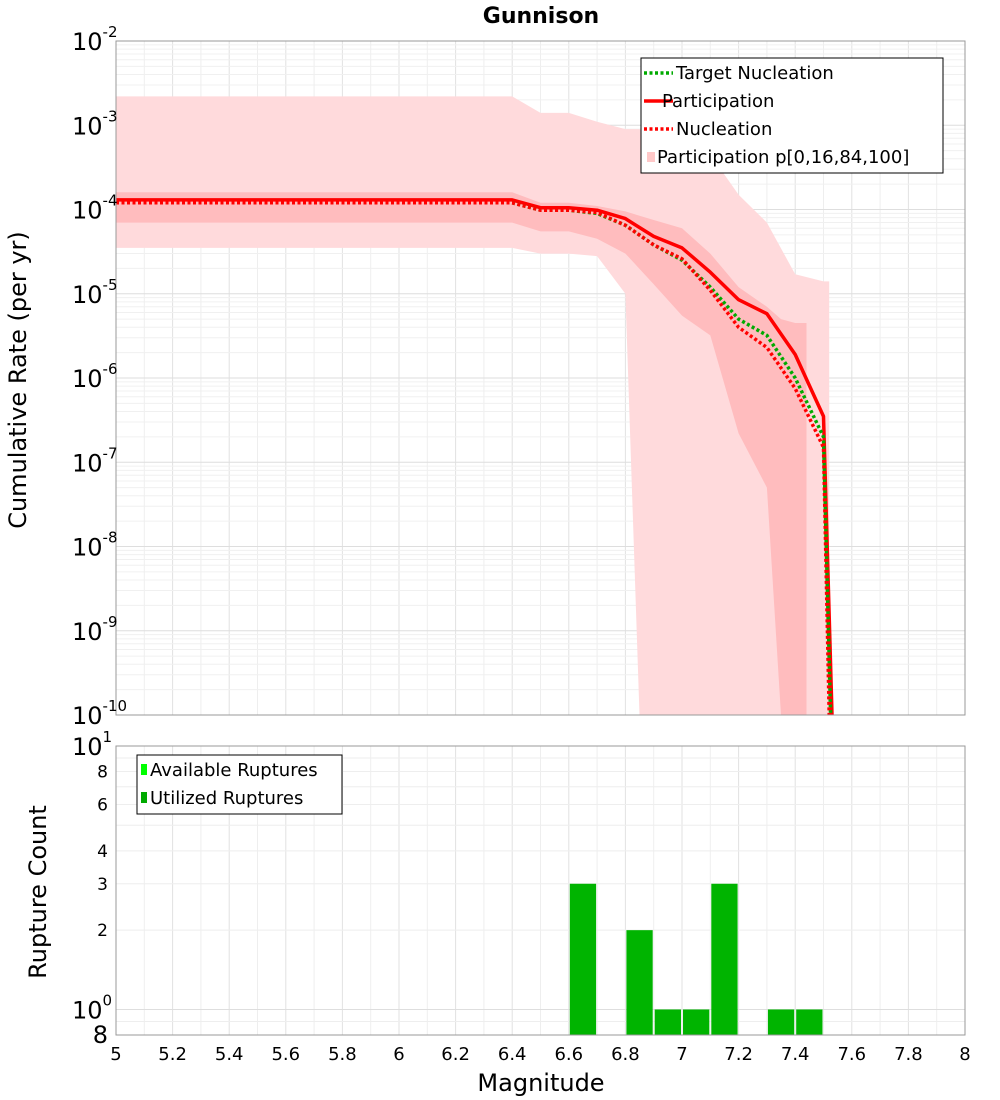  I want to click on x-tick-label: 7.2, so click(738, 1054).